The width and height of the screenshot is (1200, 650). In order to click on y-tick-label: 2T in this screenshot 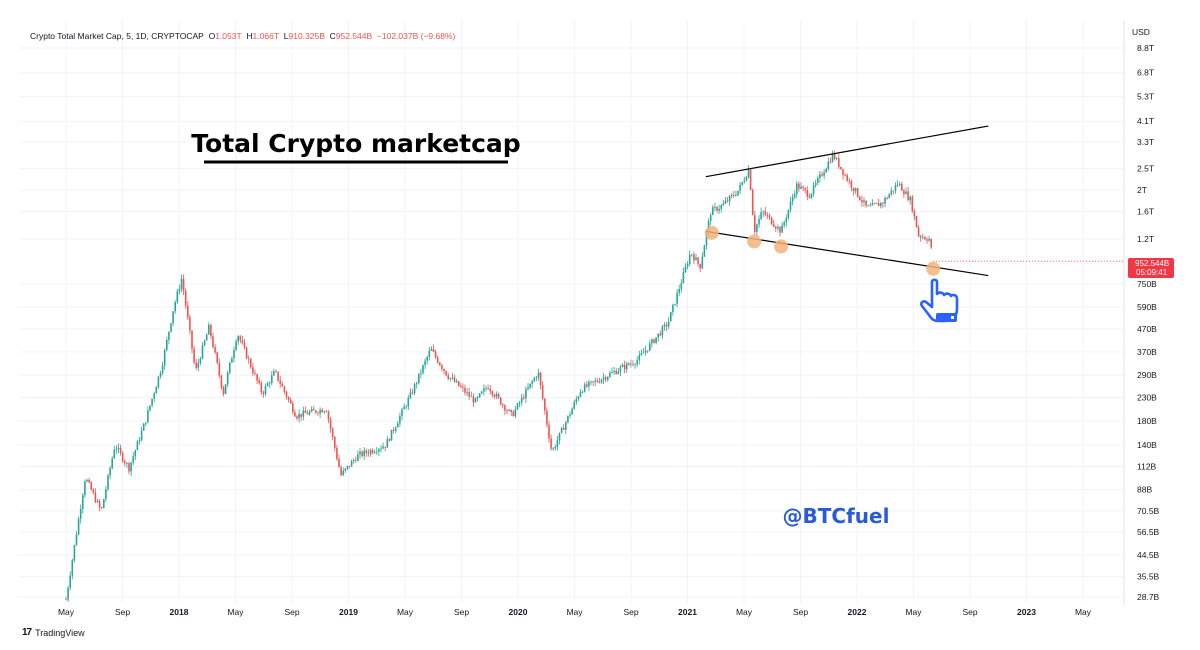, I will do `click(1142, 190)`.